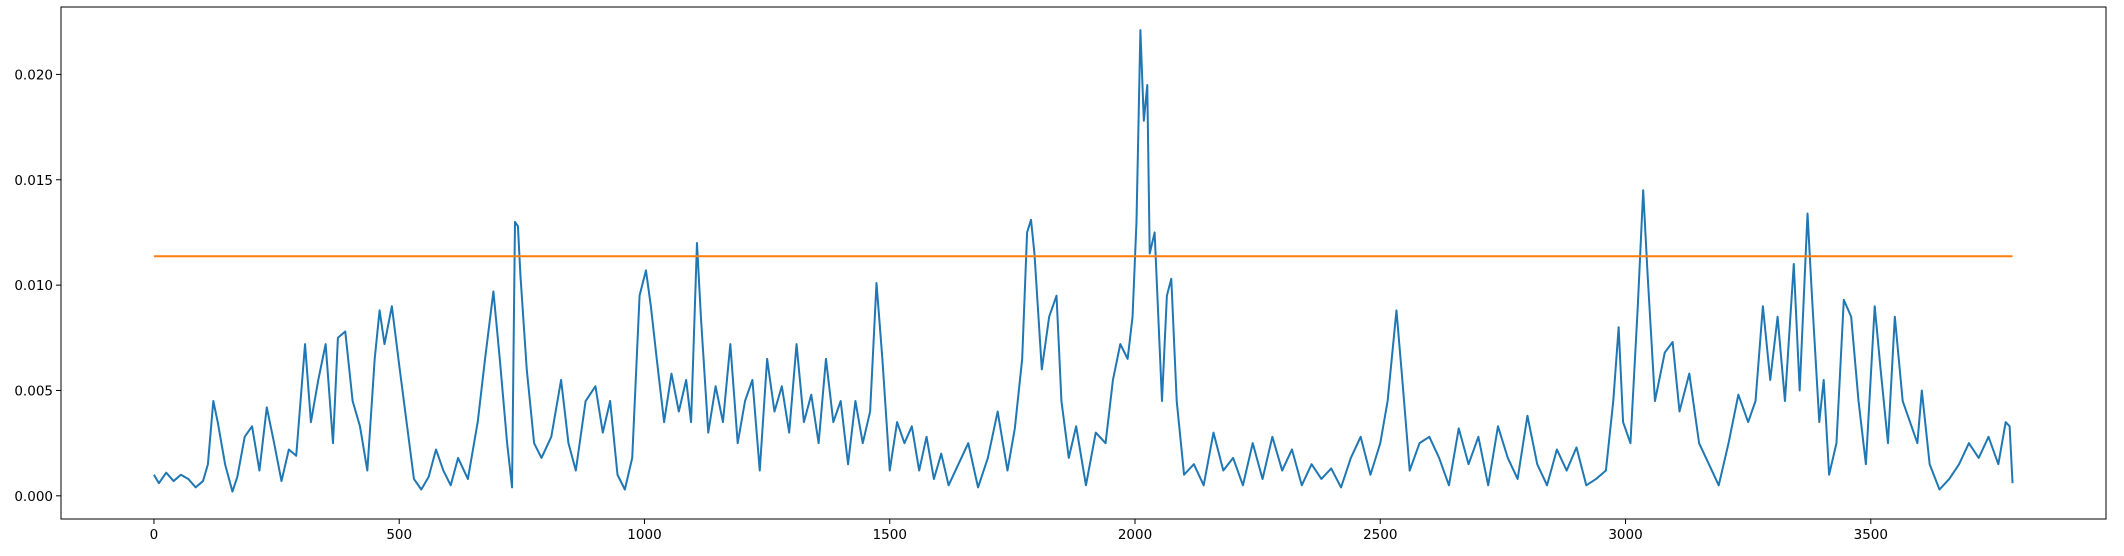 This screenshot has width=2124, height=556. What do you see at coordinates (33, 181) in the screenshot?
I see `y-tick-label: 0.015` at bounding box center [33, 181].